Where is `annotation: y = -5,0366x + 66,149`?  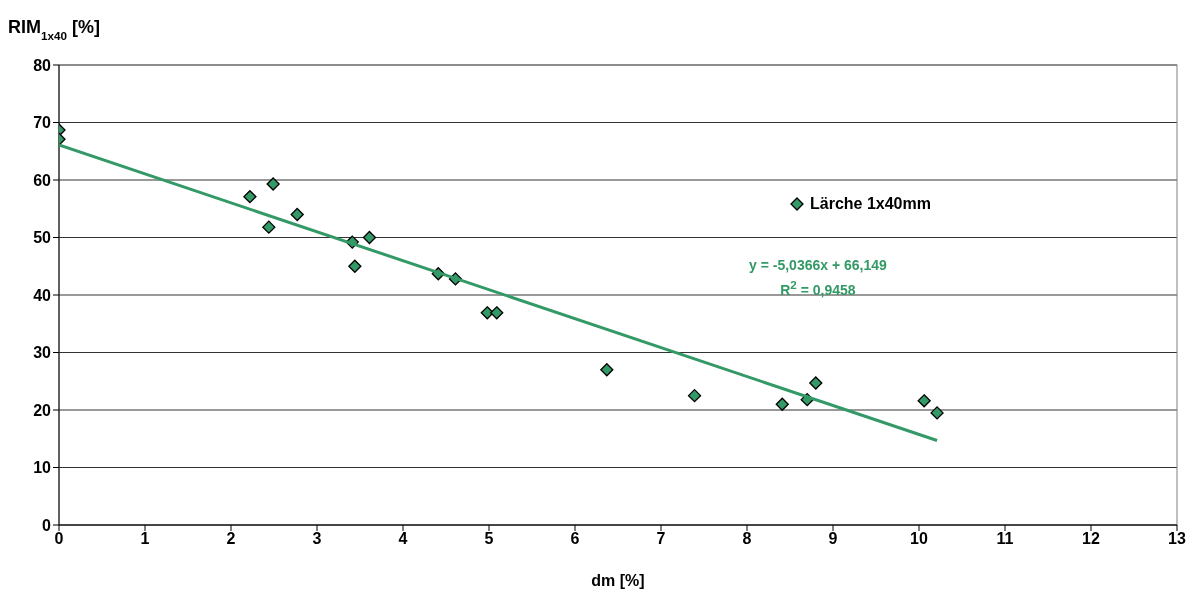
annotation: y = -5,0366x + 66,149 is located at coordinates (818, 265).